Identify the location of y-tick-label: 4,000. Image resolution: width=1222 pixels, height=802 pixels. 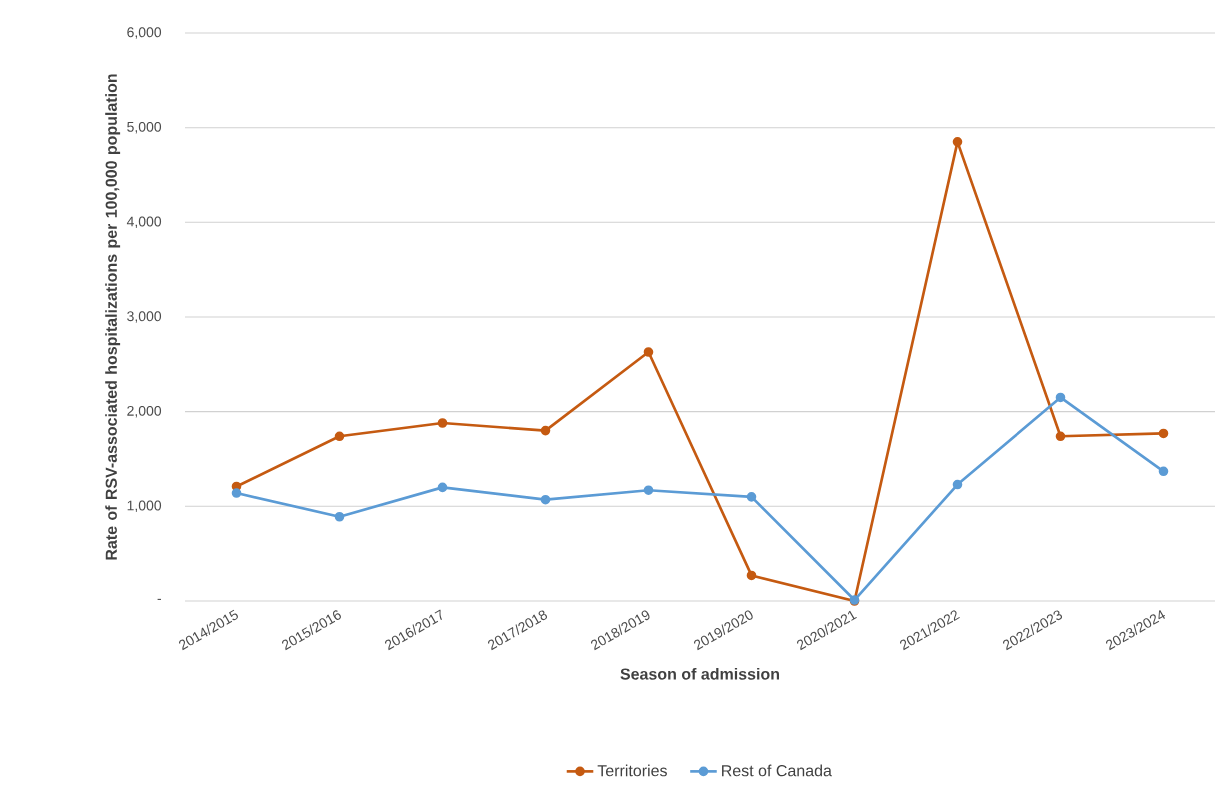
(144, 222).